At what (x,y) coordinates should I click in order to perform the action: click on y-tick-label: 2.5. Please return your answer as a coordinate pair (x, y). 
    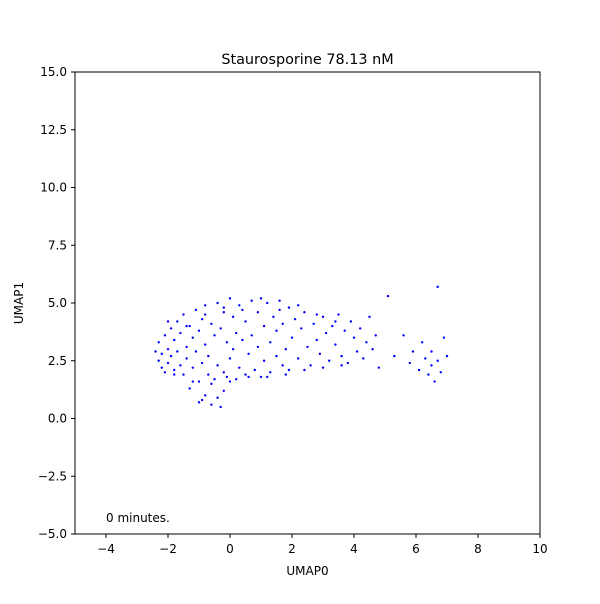
    Looking at the image, I should click on (57, 361).